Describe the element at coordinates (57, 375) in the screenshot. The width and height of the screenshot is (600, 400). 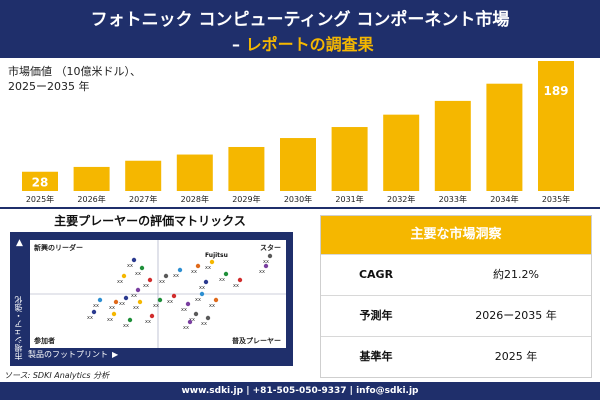
I see `source-note: ソース: SDKI Analytics 分析` at that location.